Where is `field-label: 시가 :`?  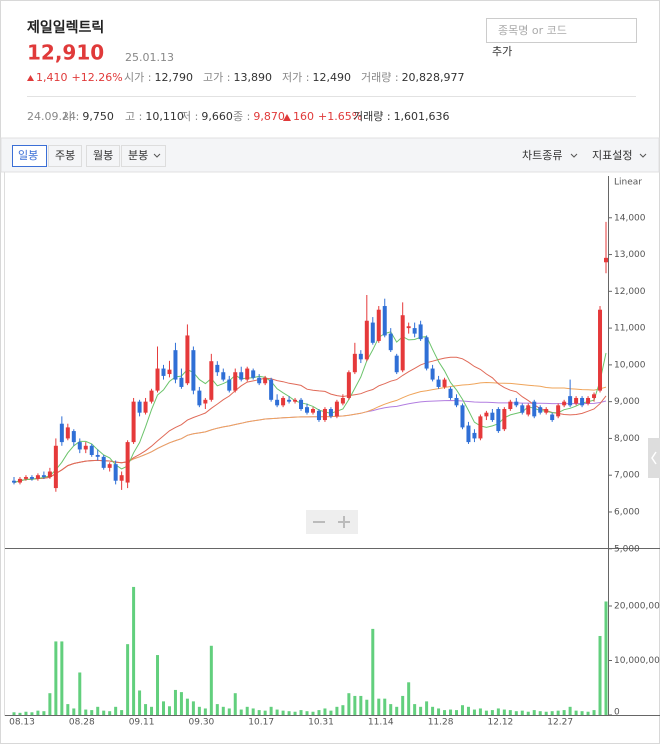
field-label: 시가 : is located at coordinates (137, 77).